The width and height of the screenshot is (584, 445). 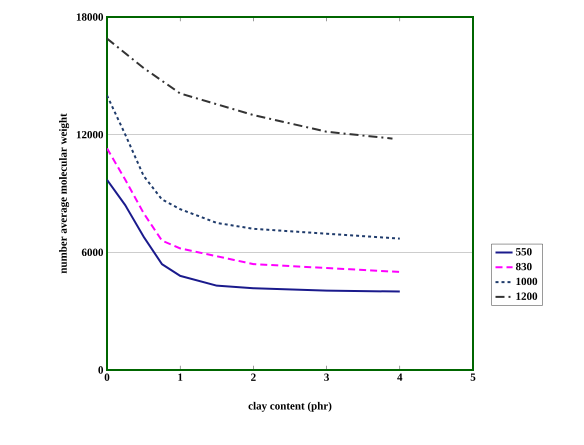 What do you see at coordinates (64, 193) in the screenshot?
I see `y-axis-title: number average molecular weight` at bounding box center [64, 193].